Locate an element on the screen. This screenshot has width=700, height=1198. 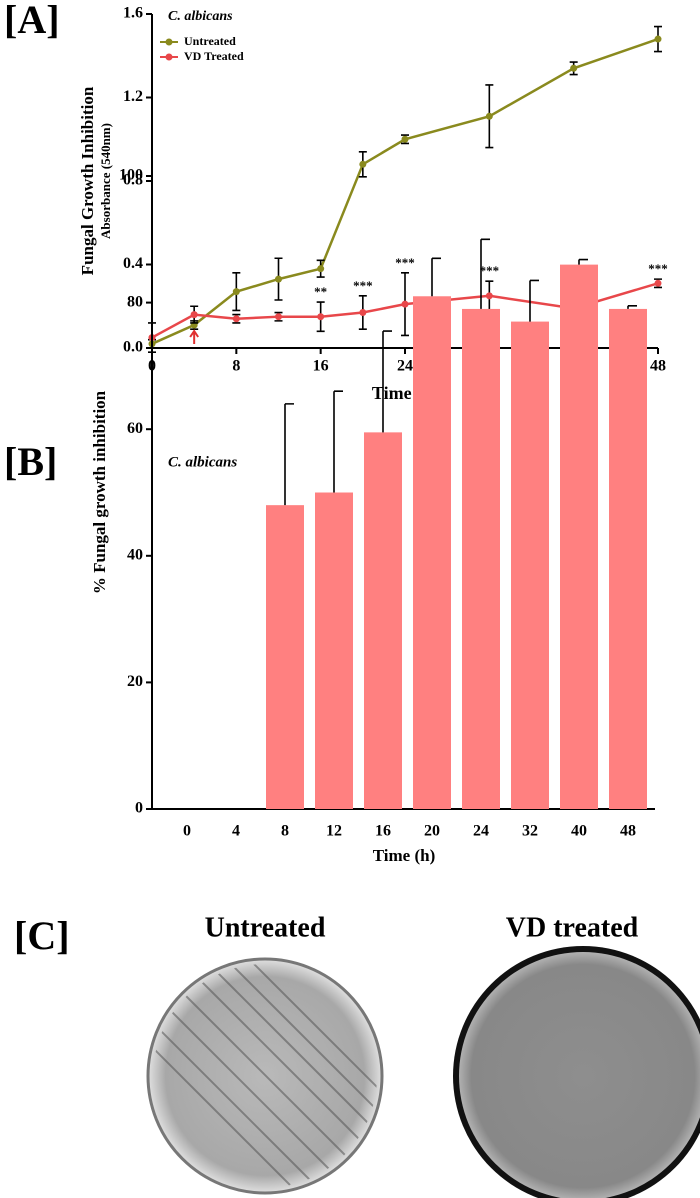
y-tick-label: 100 is located at coordinates (131, 175).